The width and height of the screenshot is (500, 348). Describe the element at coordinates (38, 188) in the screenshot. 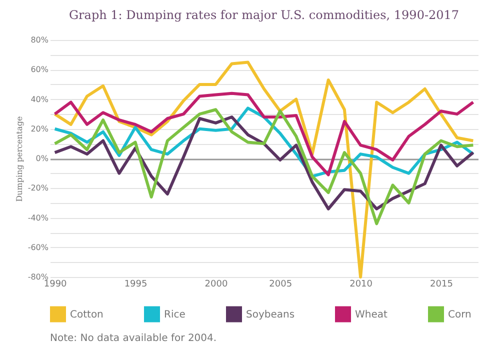

I see `y-tick-label: -20%` at that location.